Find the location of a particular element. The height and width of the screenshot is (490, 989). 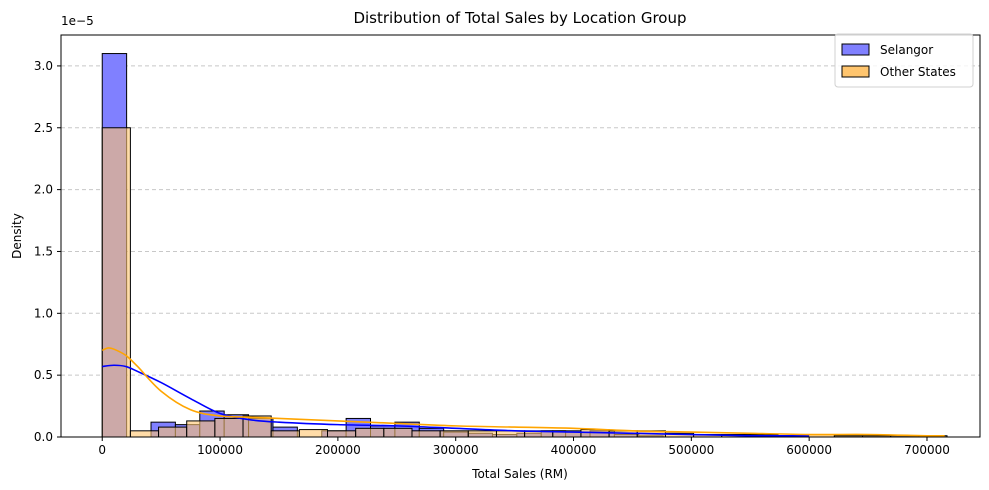

x-tick-label: 600000 is located at coordinates (809, 450).